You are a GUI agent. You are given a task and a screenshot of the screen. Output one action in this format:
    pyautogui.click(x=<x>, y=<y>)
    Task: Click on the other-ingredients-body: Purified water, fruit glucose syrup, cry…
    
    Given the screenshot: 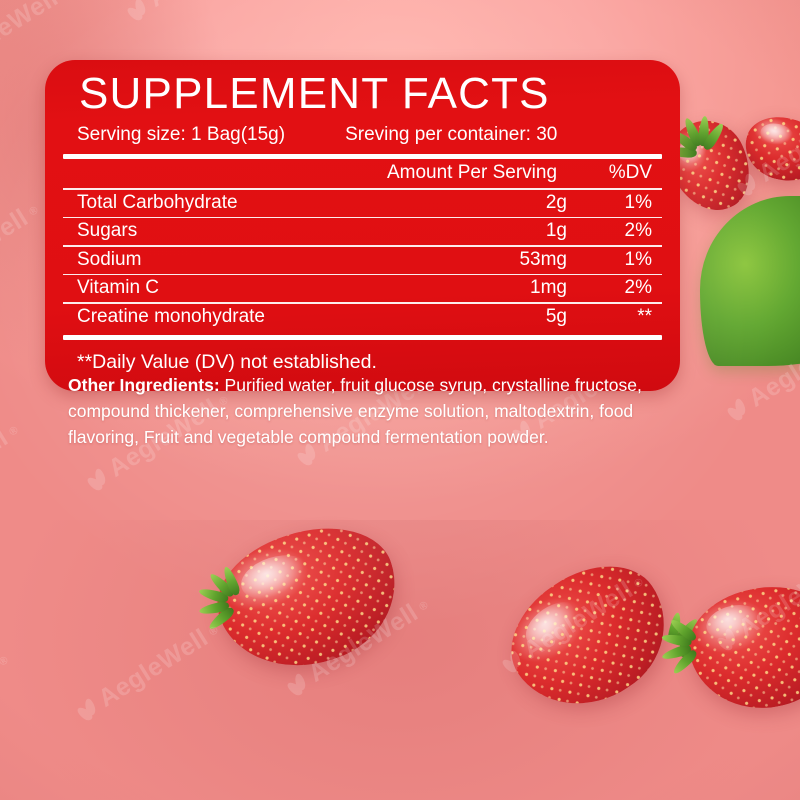 What is the action you would take?
    pyautogui.click(x=355, y=411)
    